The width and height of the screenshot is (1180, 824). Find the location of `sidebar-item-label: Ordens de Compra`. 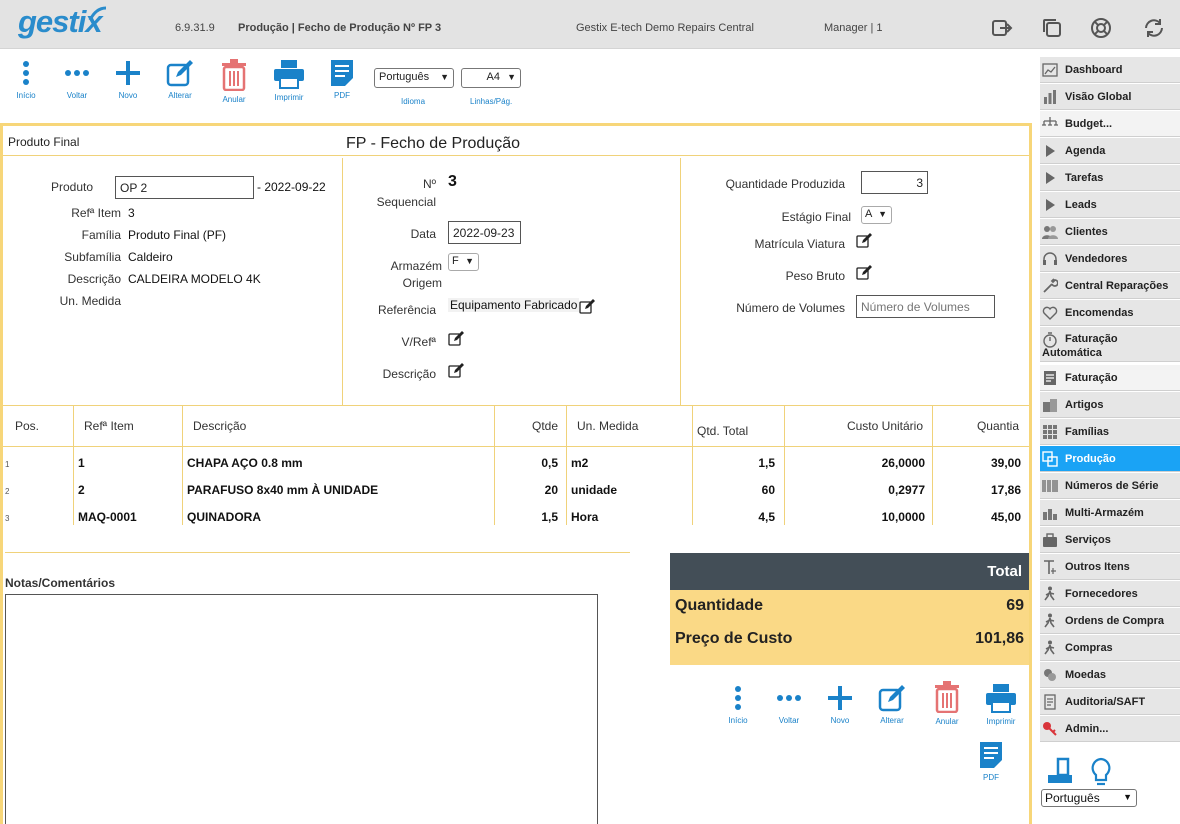

sidebar-item-label: Ordens de Compra is located at coordinates (1115, 621).